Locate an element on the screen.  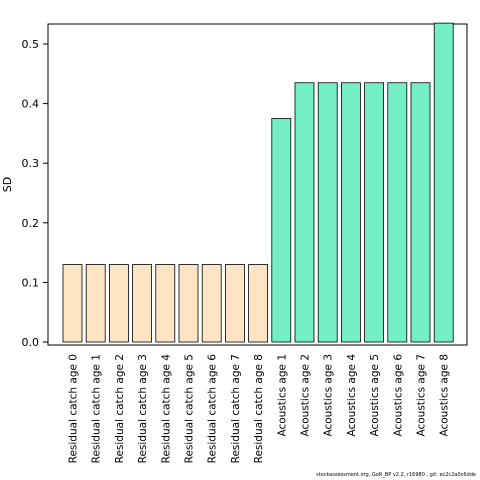
y-tick-label: 0.3 is located at coordinates (31, 163).